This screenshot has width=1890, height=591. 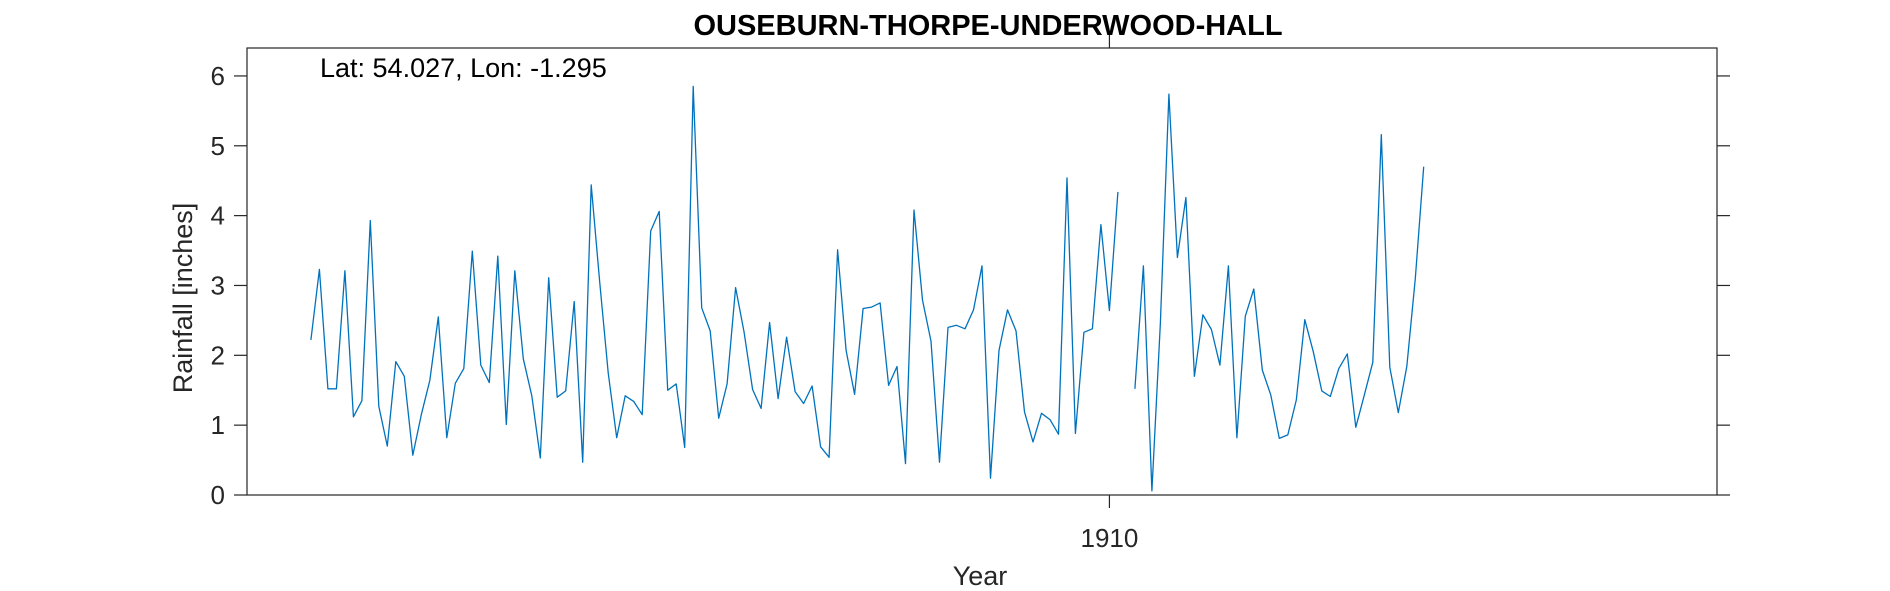 I want to click on y-tick-label: 3, so click(x=218, y=285).